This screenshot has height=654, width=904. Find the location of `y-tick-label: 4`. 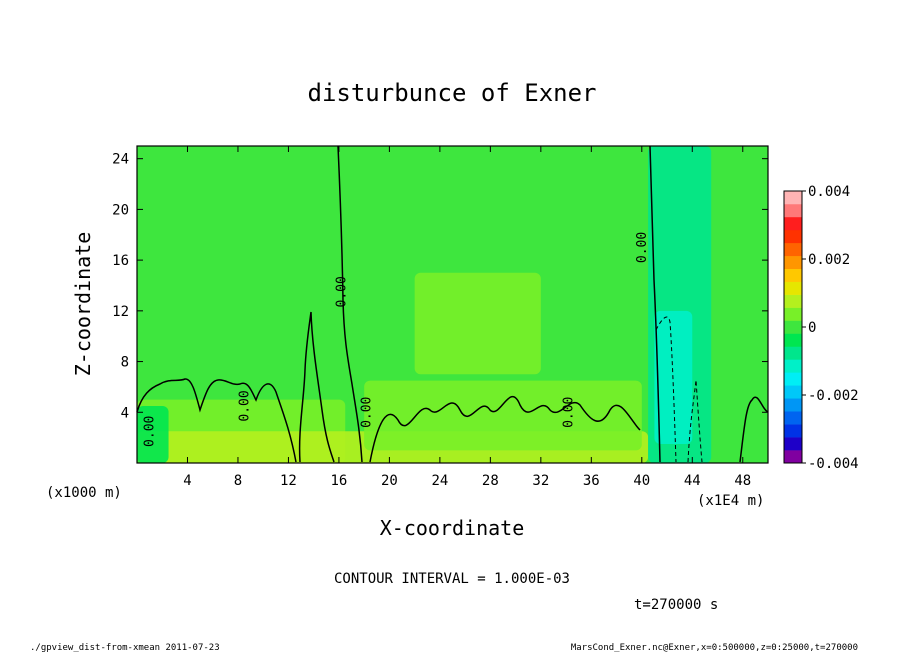

y-tick-label: 4 is located at coordinates (125, 413).